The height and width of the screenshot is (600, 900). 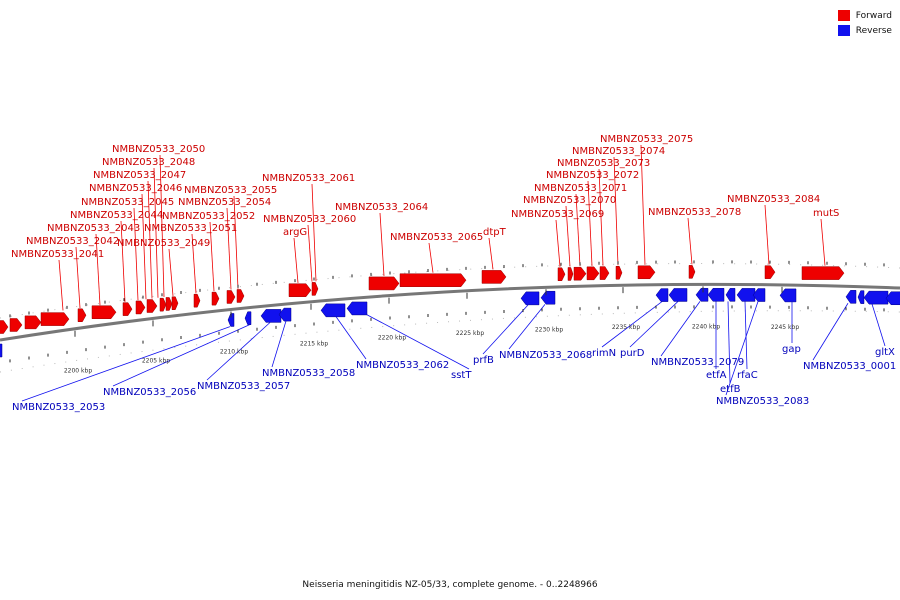 I want to click on forward-gene-label: NMBNZ0533_2042, so click(x=72, y=241).